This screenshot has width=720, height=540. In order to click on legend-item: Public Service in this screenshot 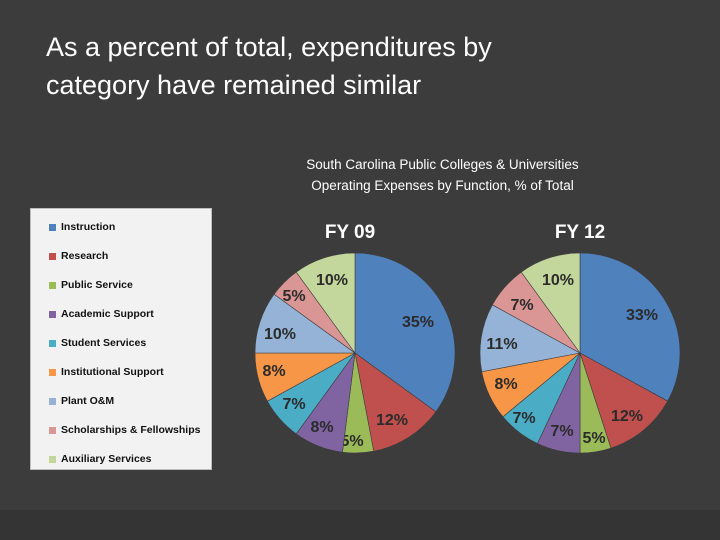, I will do `click(91, 285)`.